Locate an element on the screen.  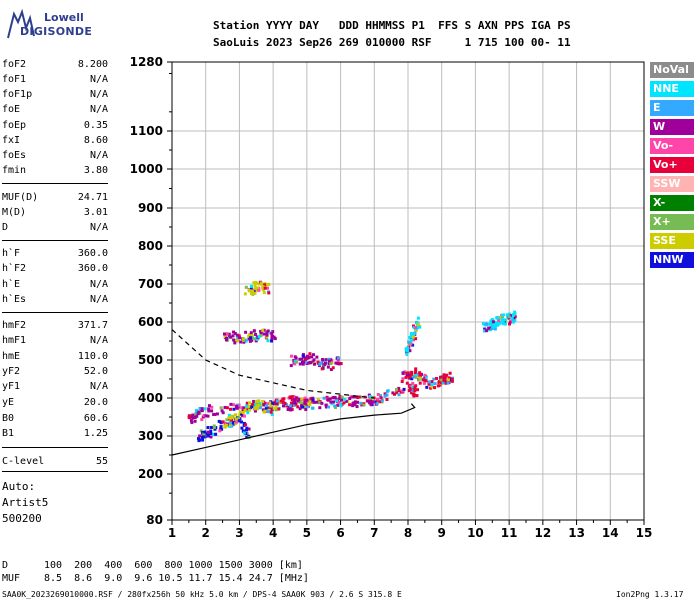
legend-item: NNW is located at coordinates (672, 260).